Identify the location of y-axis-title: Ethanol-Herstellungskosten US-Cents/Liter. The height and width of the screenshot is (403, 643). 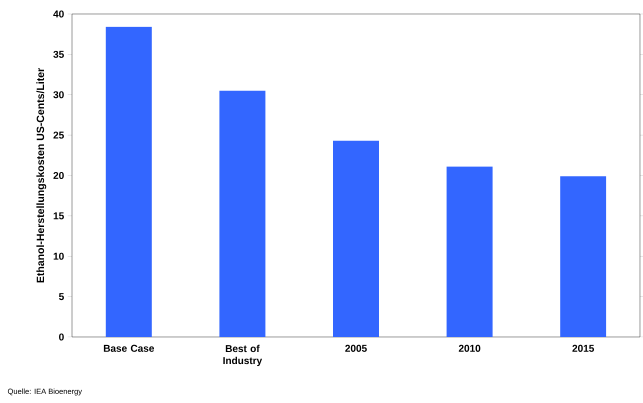
(41, 175).